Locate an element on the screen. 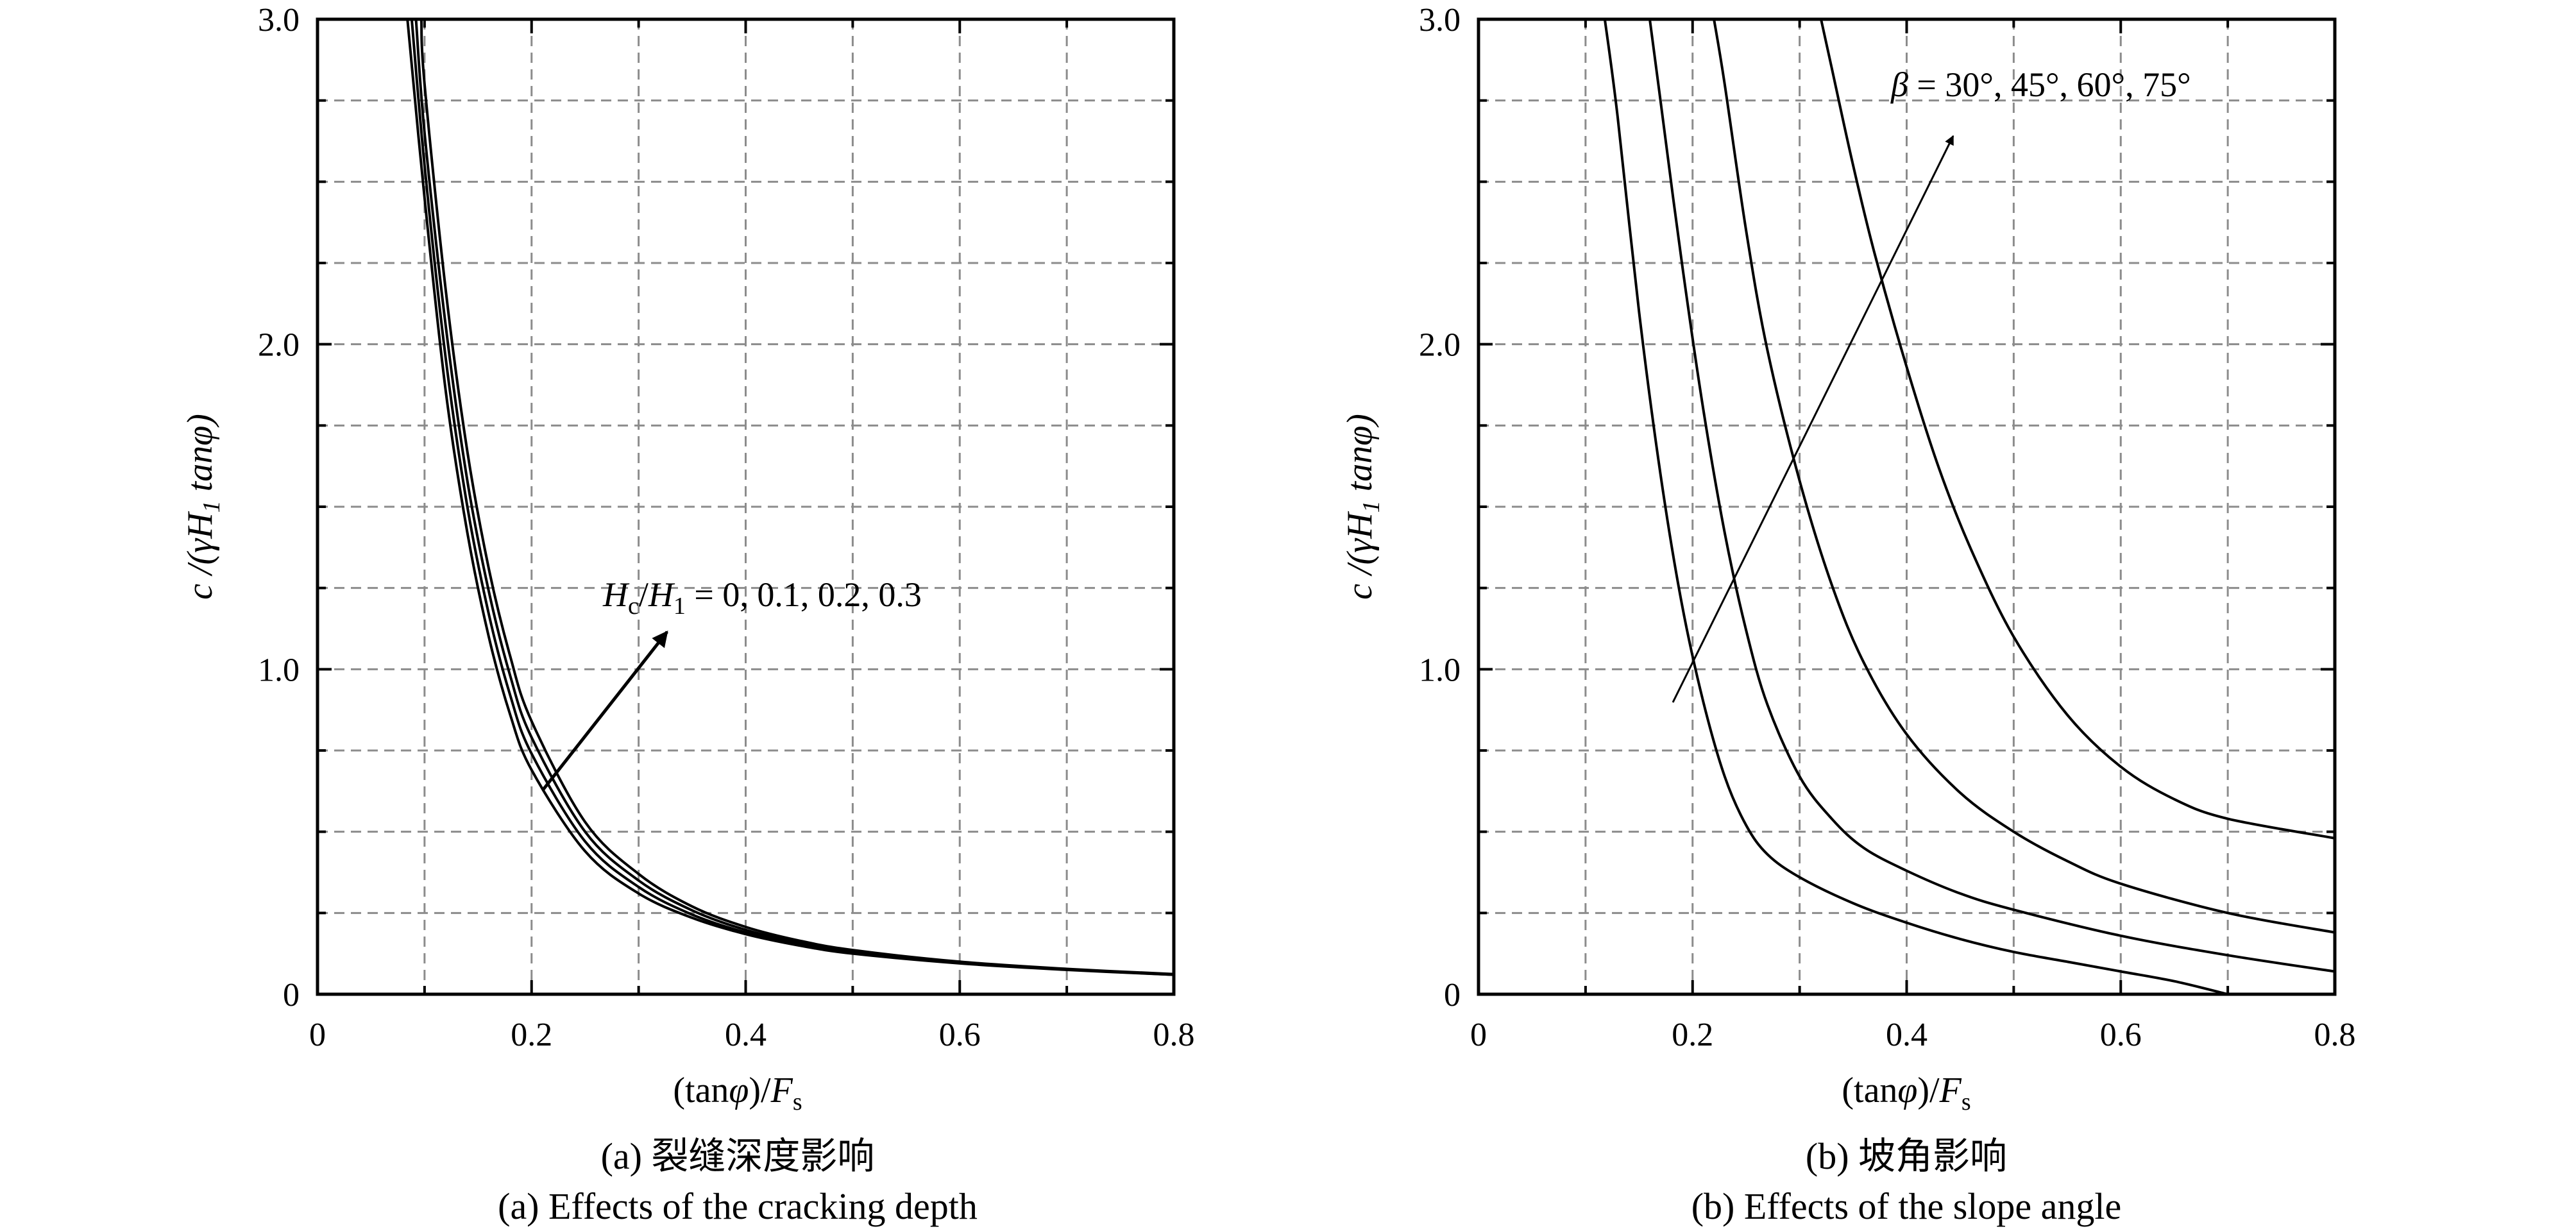  panel-a-x-tick-labels: 0 0.2 0.4 0.6 0.8 is located at coordinates (752, 1035).